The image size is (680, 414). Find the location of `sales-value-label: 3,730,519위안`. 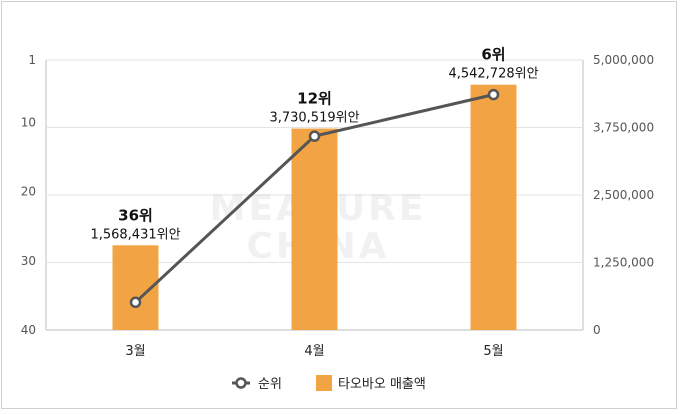

sales-value-label: 3,730,519위안 is located at coordinates (314, 118).